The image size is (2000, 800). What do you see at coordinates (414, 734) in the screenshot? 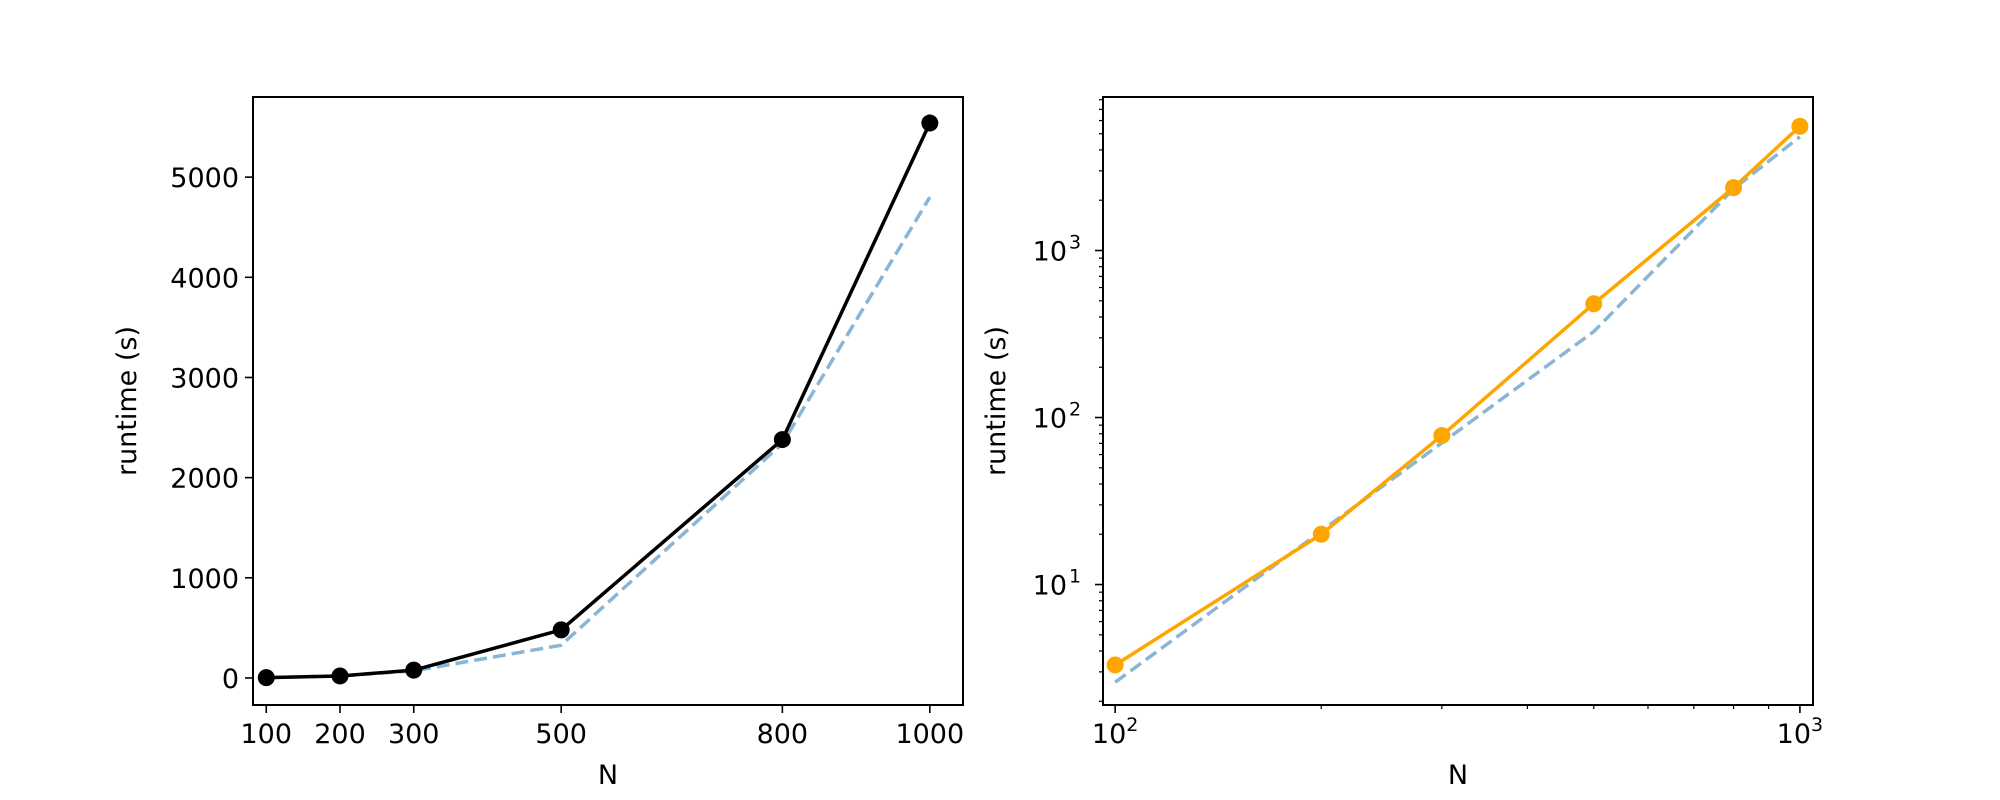
I see `x-tick-label: 300` at bounding box center [414, 734].